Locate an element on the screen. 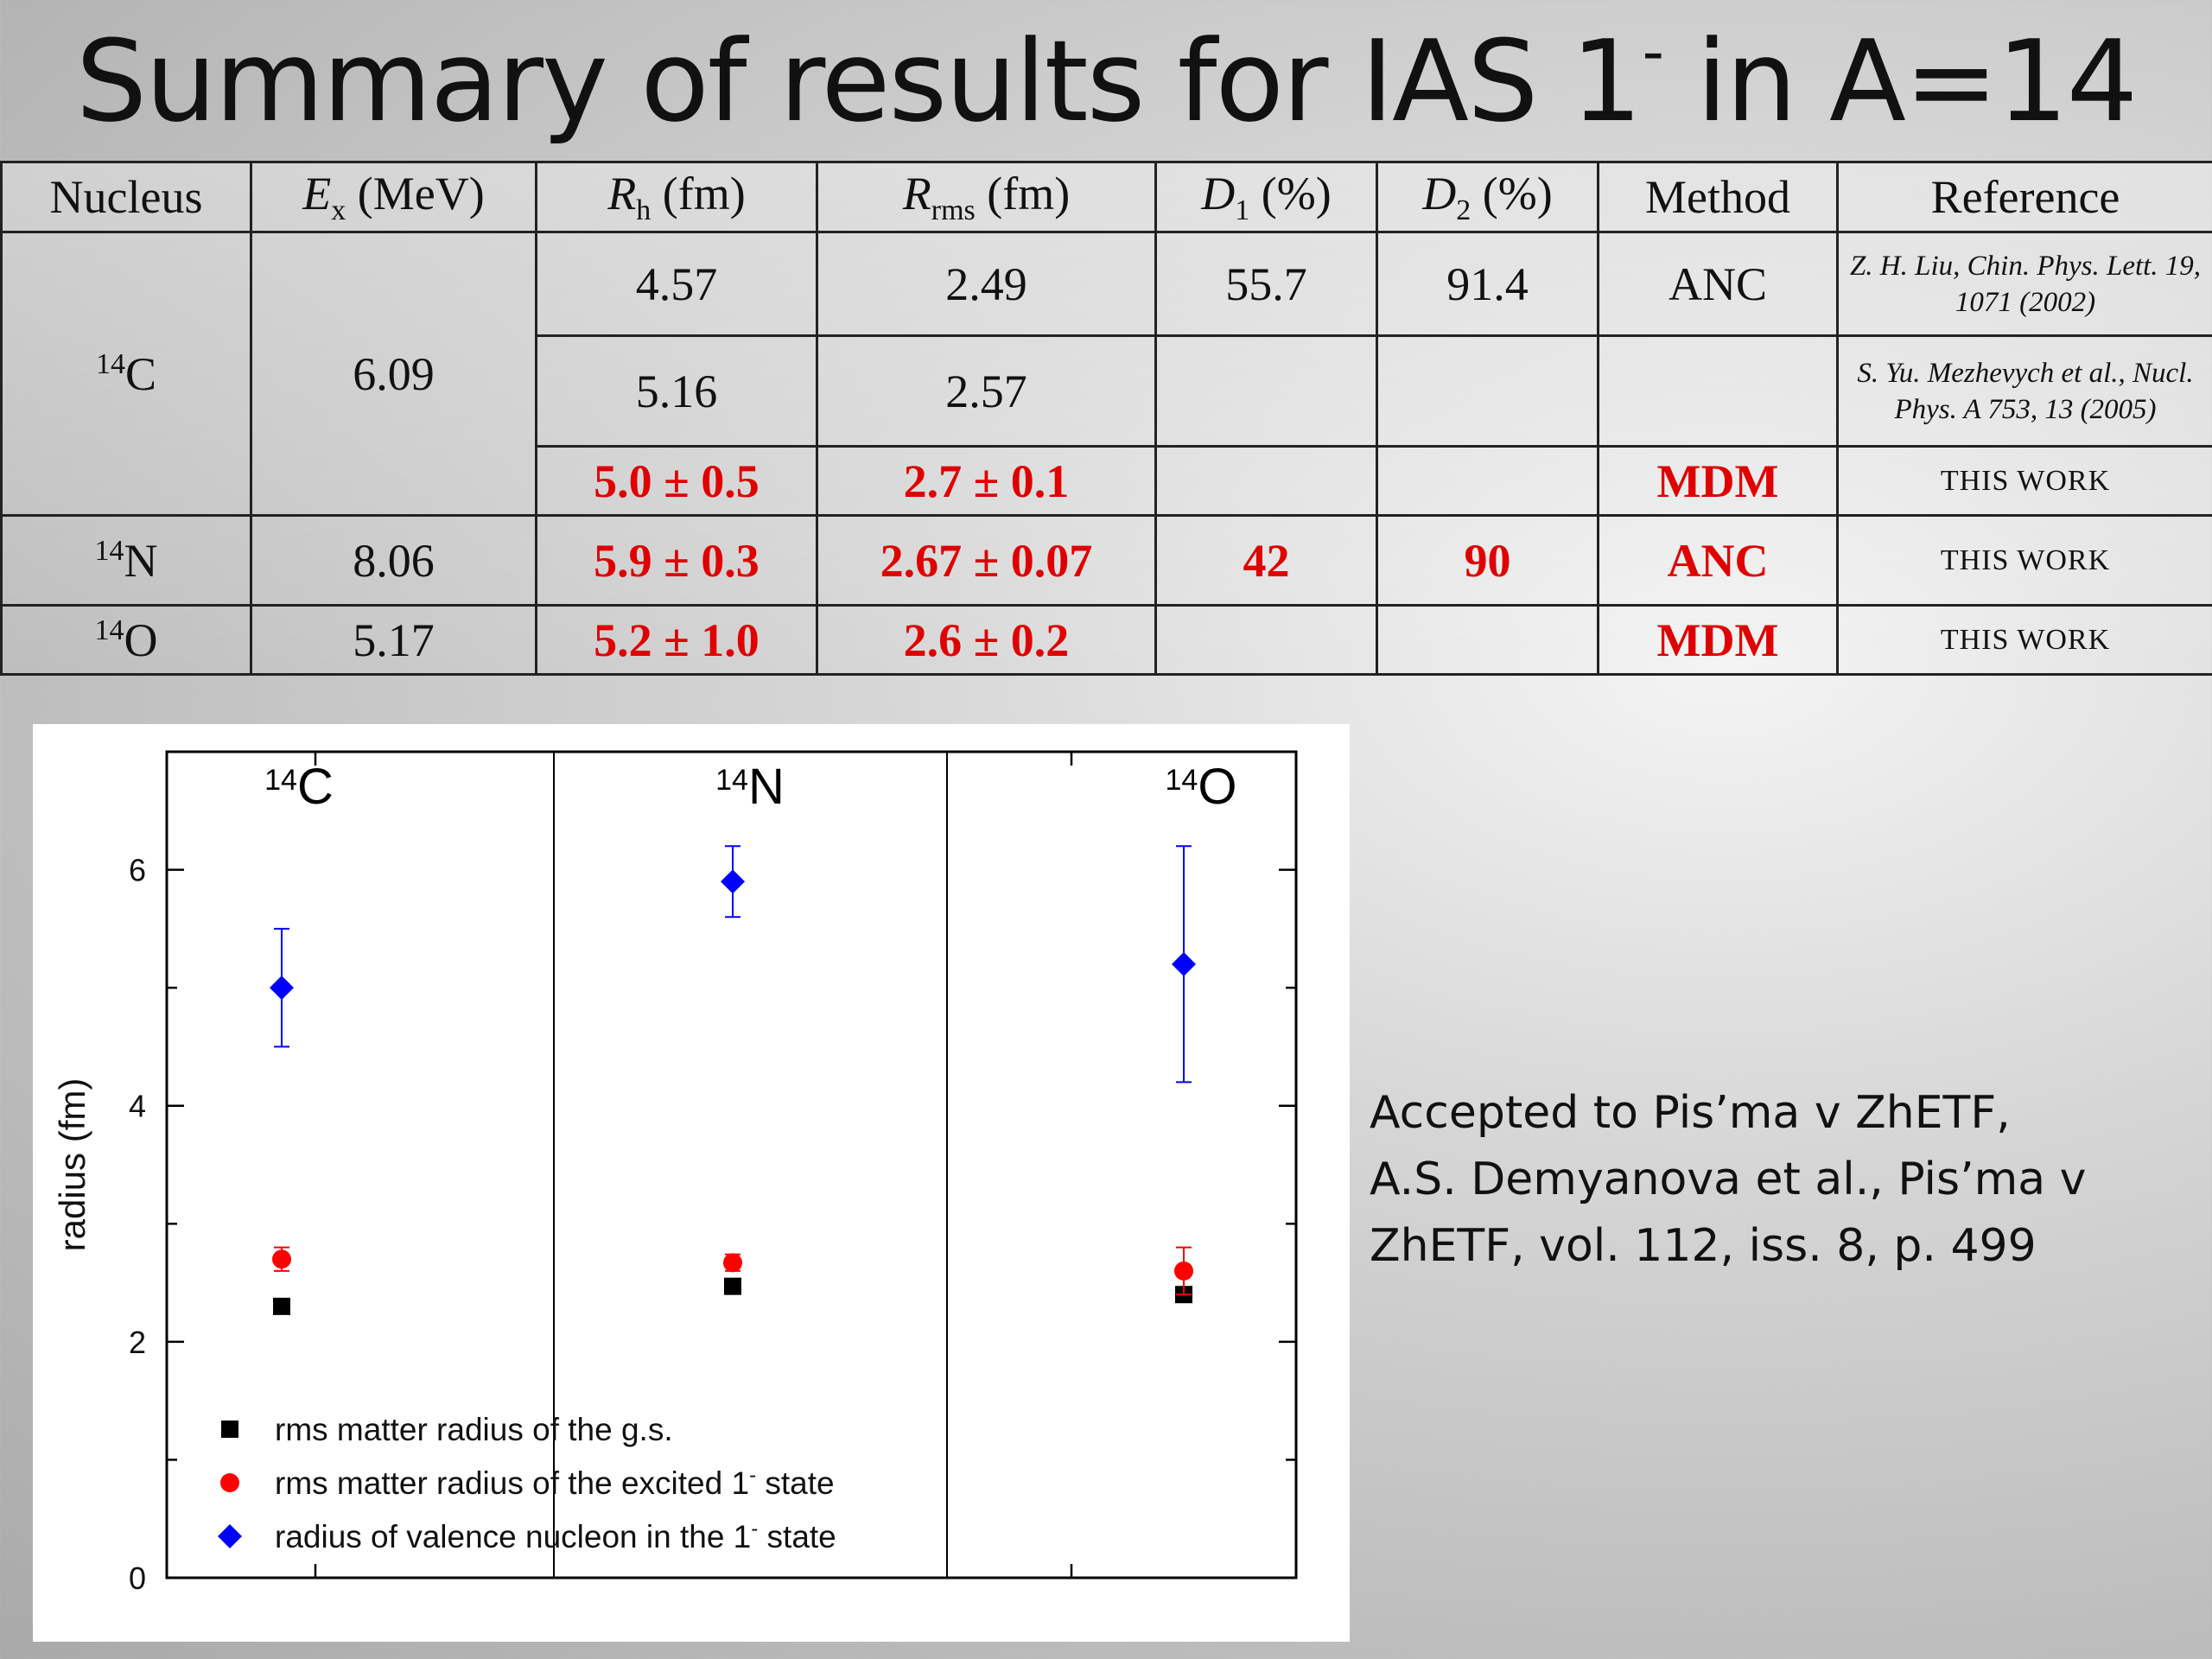 The width and height of the screenshot is (2212, 1659). legend-marker-diamond is located at coordinates (230, 1536).